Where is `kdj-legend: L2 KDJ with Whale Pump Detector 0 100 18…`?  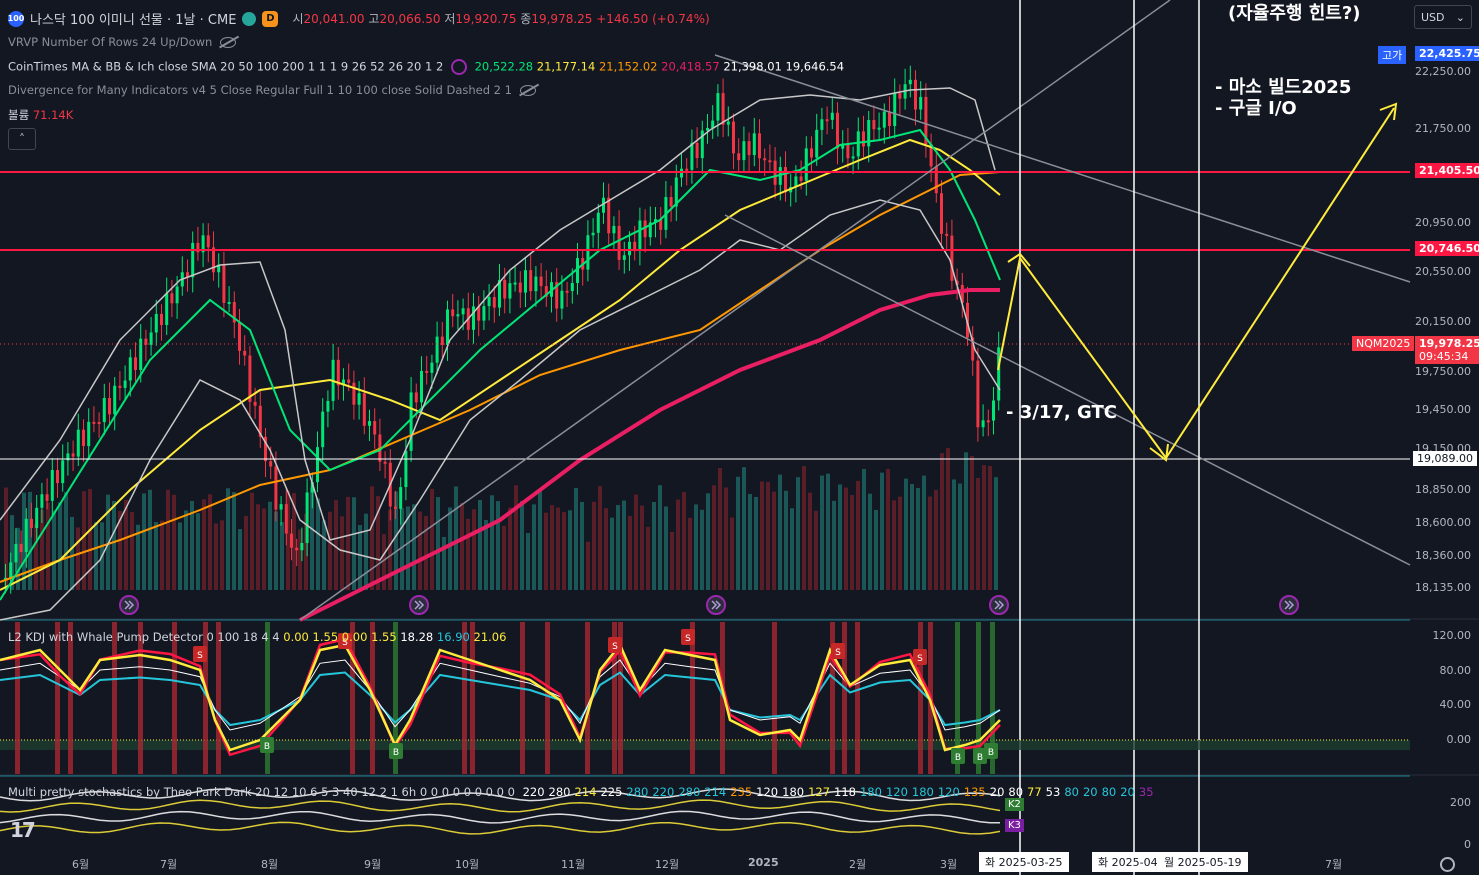
kdj-legend: L2 KDJ with Whale Pump Detector 0 100 18… is located at coordinates (257, 637).